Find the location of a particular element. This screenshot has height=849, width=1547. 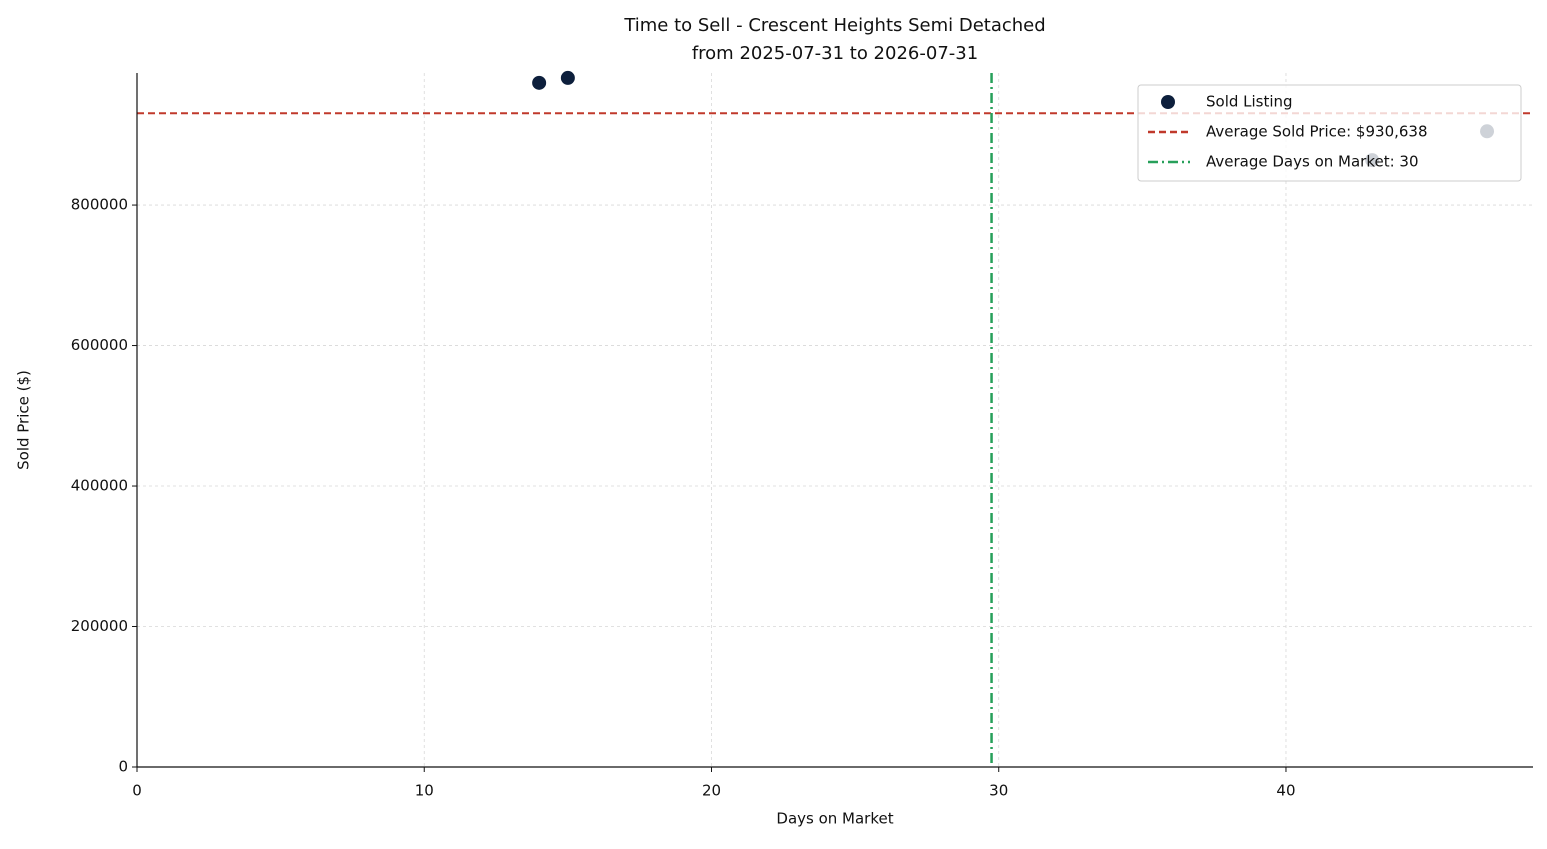

legend-box is located at coordinates (1329, 133).